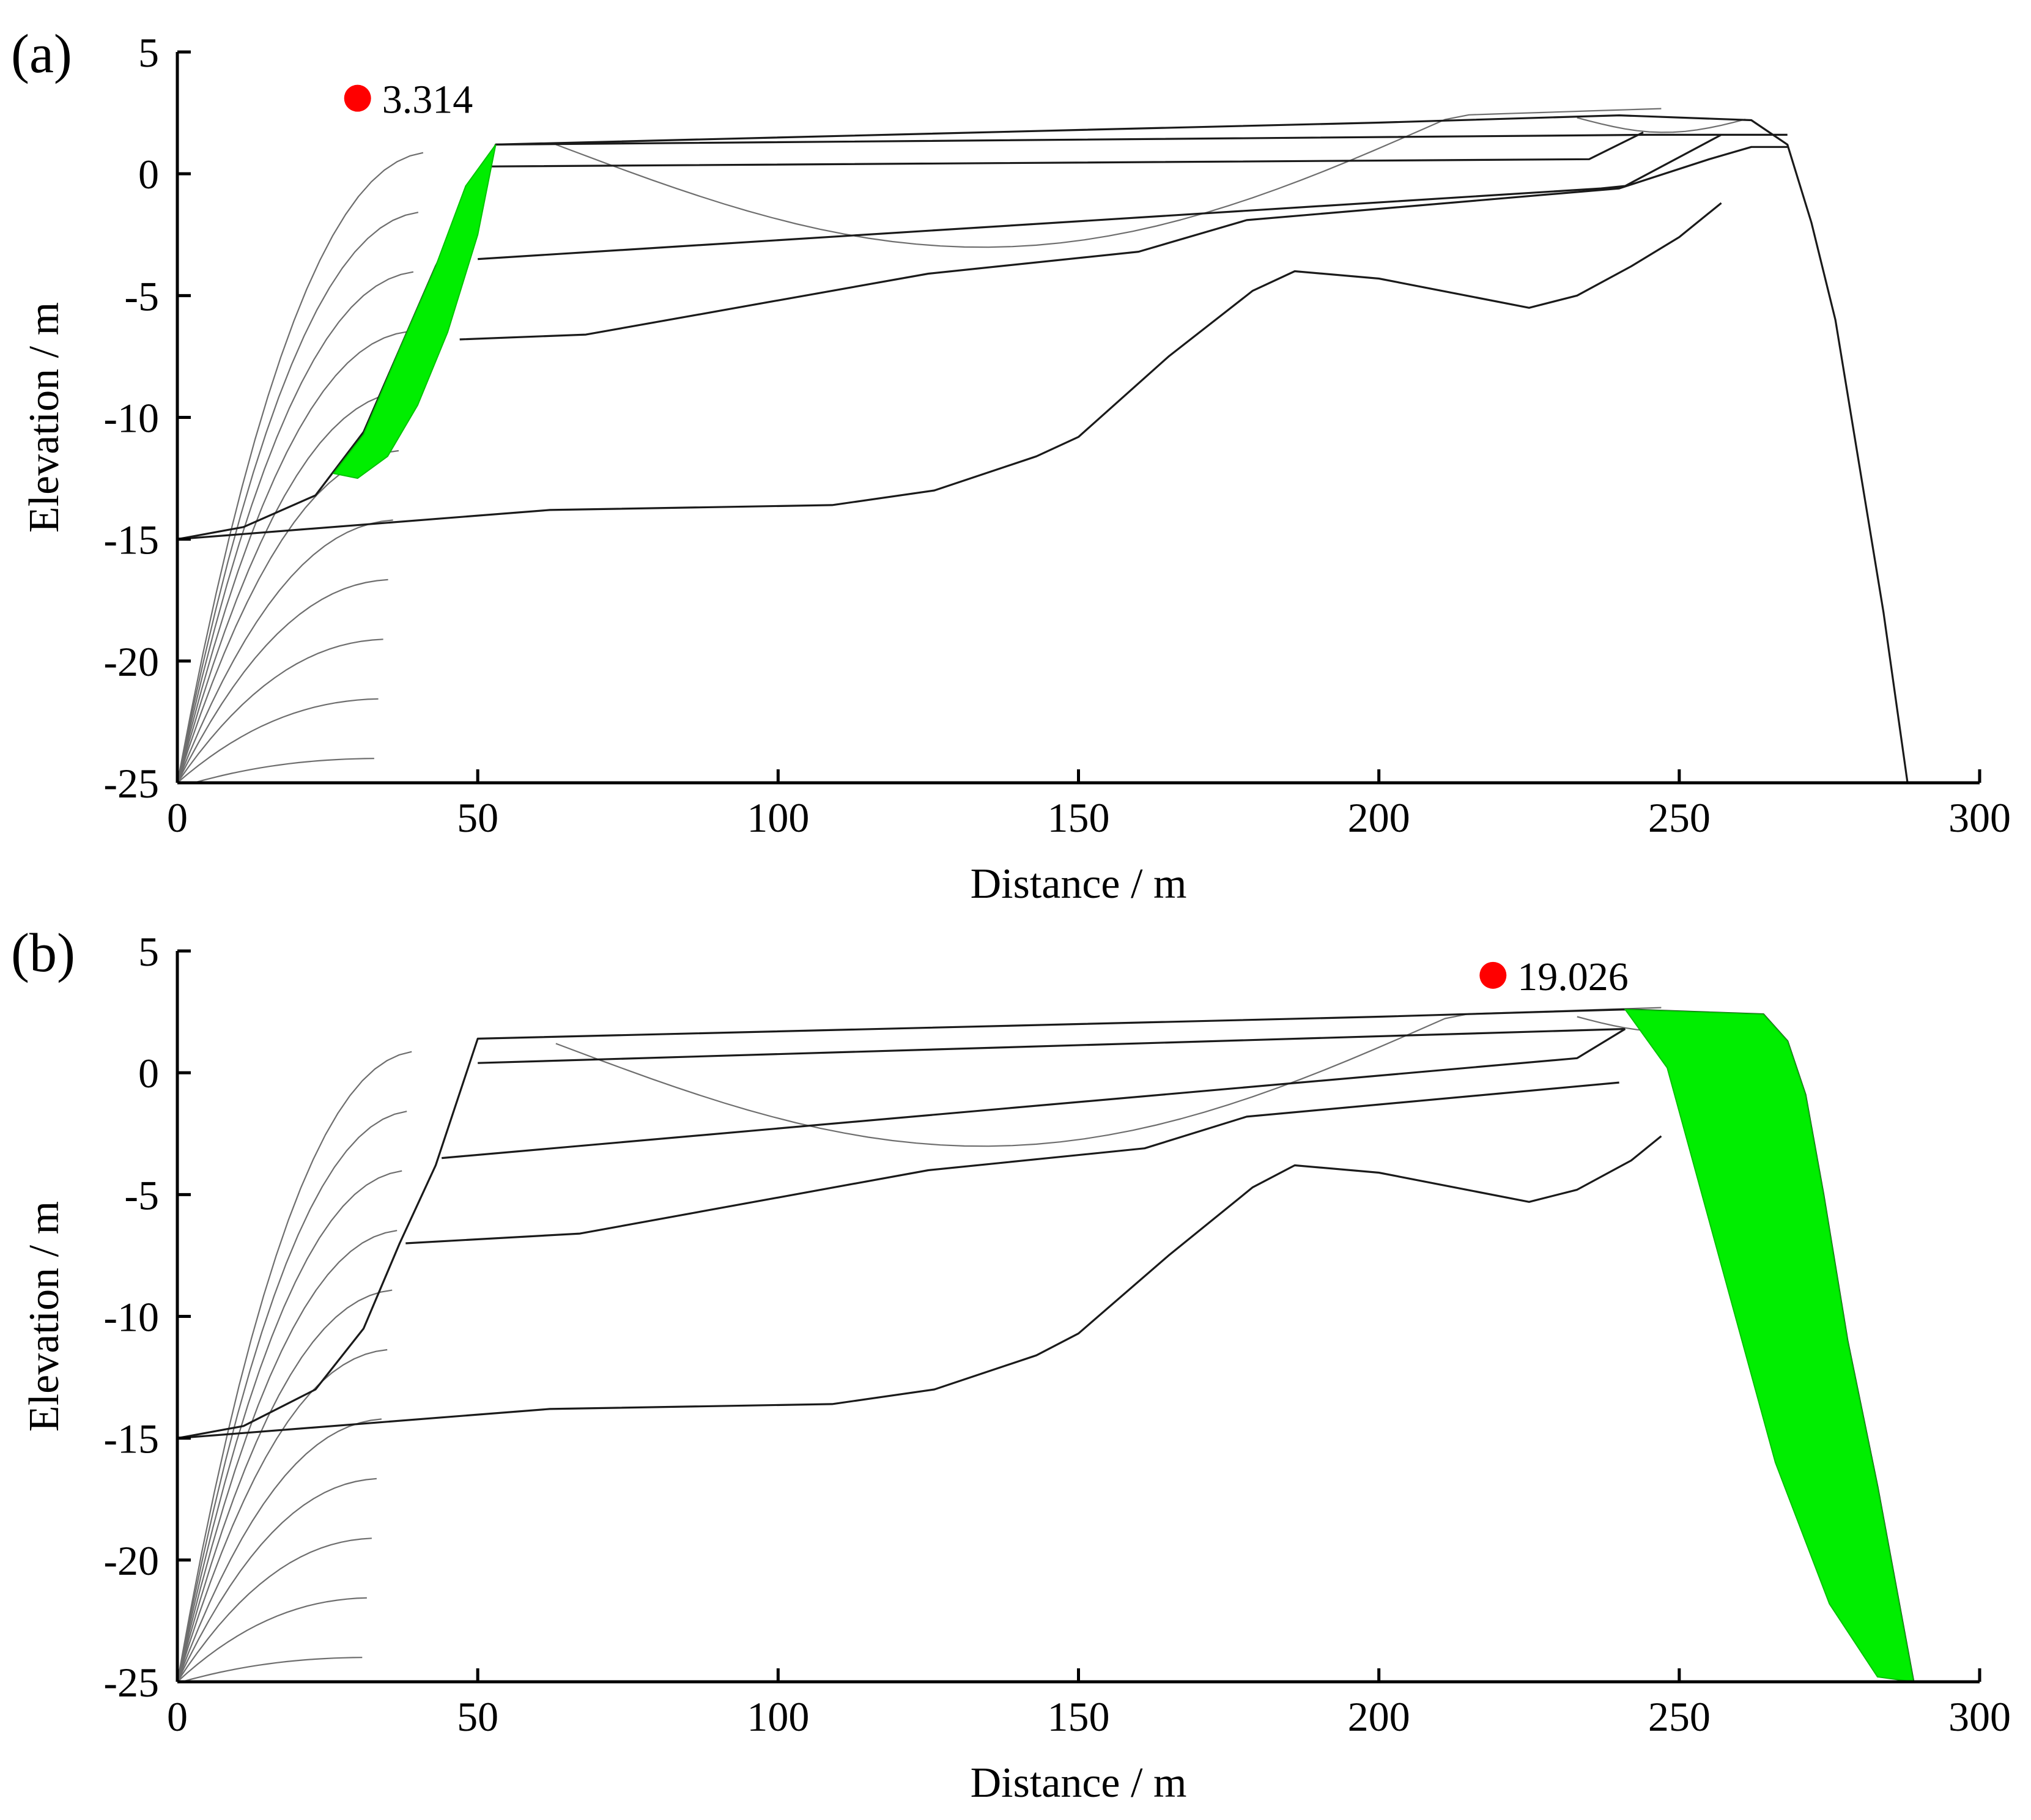 The image size is (2031, 1820). I want to click on panel-label: (a), so click(41, 54).